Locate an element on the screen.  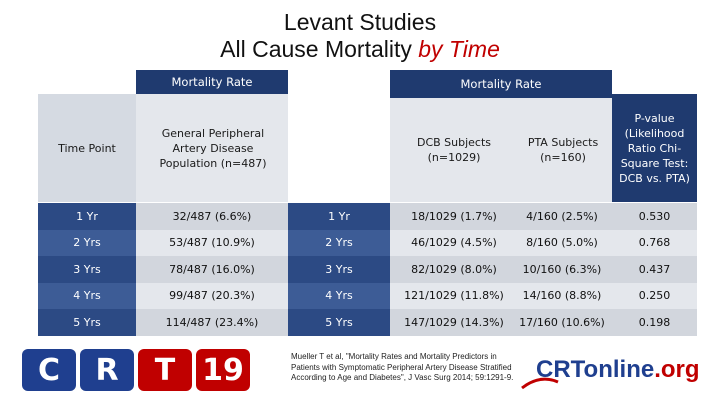
slide-title-line2: All Cause Mortality by Time is located at coordinates (360, 49).